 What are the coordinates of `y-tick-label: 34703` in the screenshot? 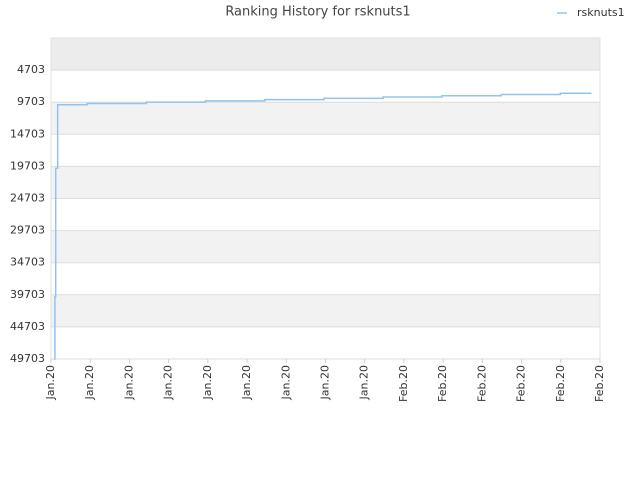 It's located at (27, 262).